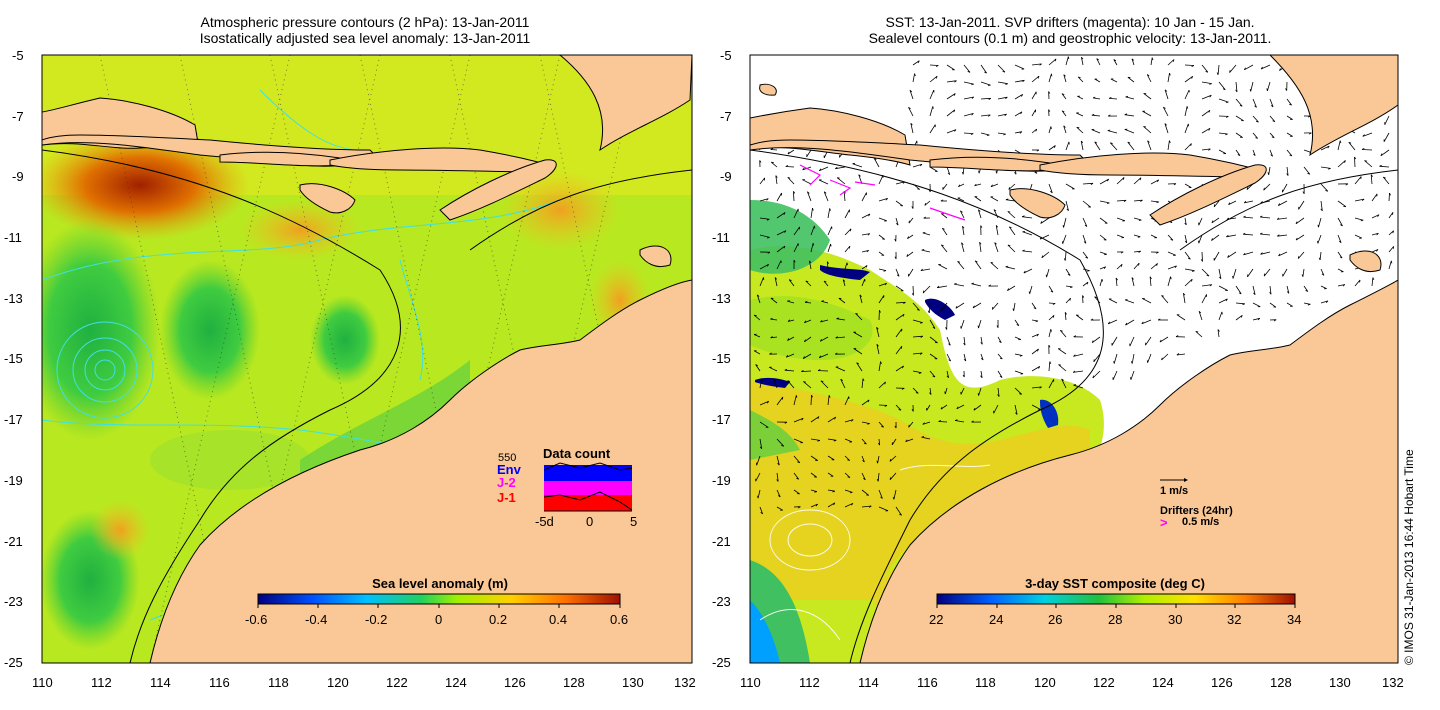  What do you see at coordinates (13, 237) in the screenshot?
I see `left-lat-tick: -11` at bounding box center [13, 237].